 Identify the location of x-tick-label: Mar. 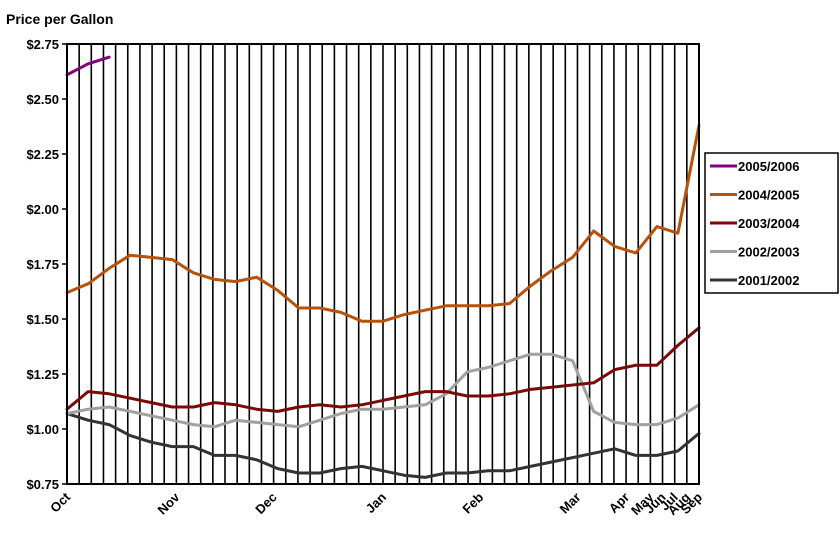
(570, 503).